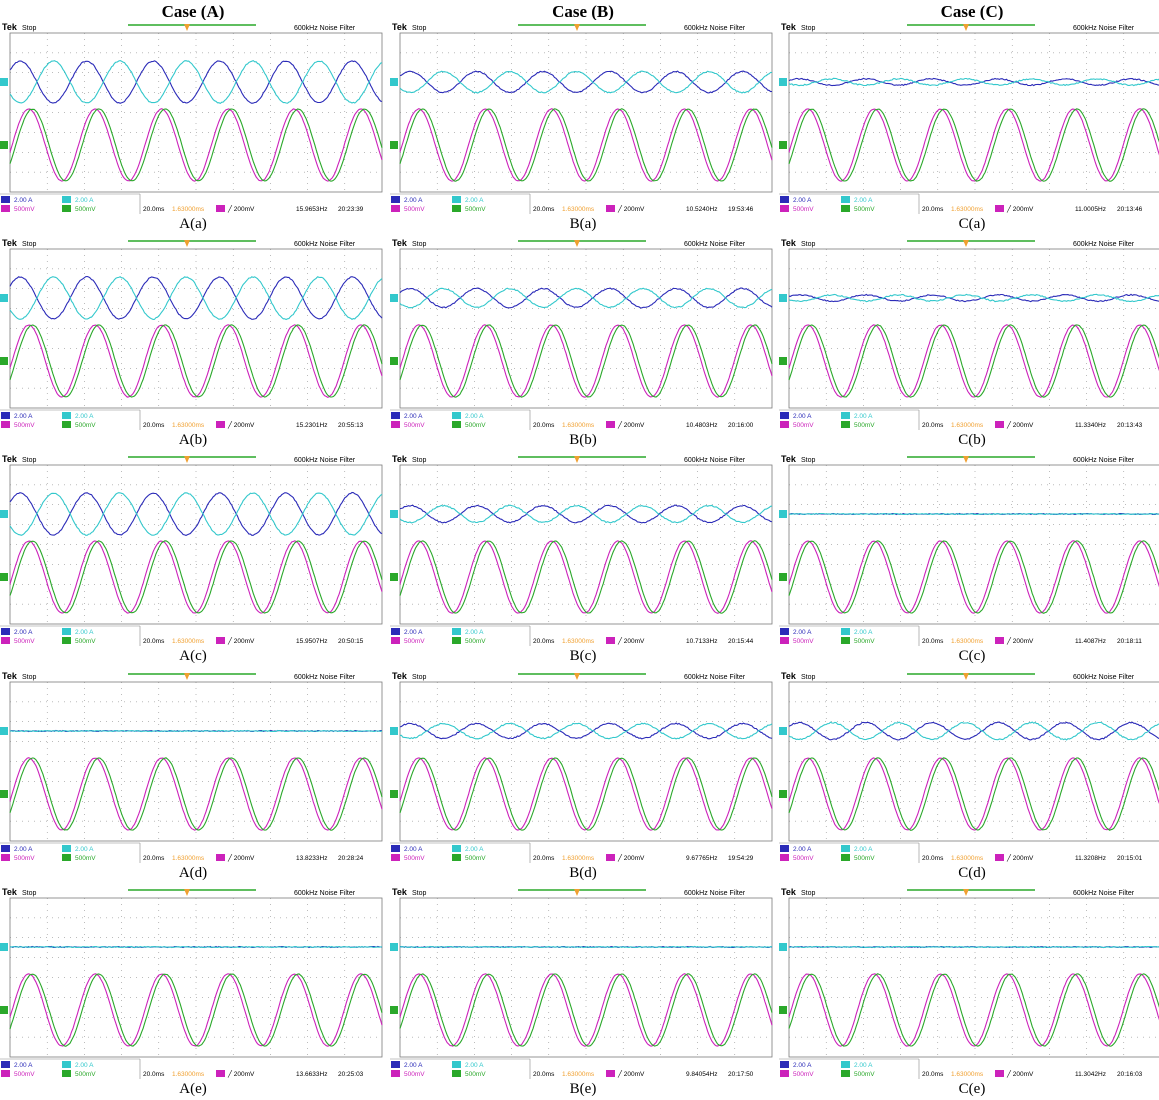 Image resolution: width=1159 pixels, height=1100 pixels. I want to click on frequency-readout: 10.4803Hz, so click(701, 425).